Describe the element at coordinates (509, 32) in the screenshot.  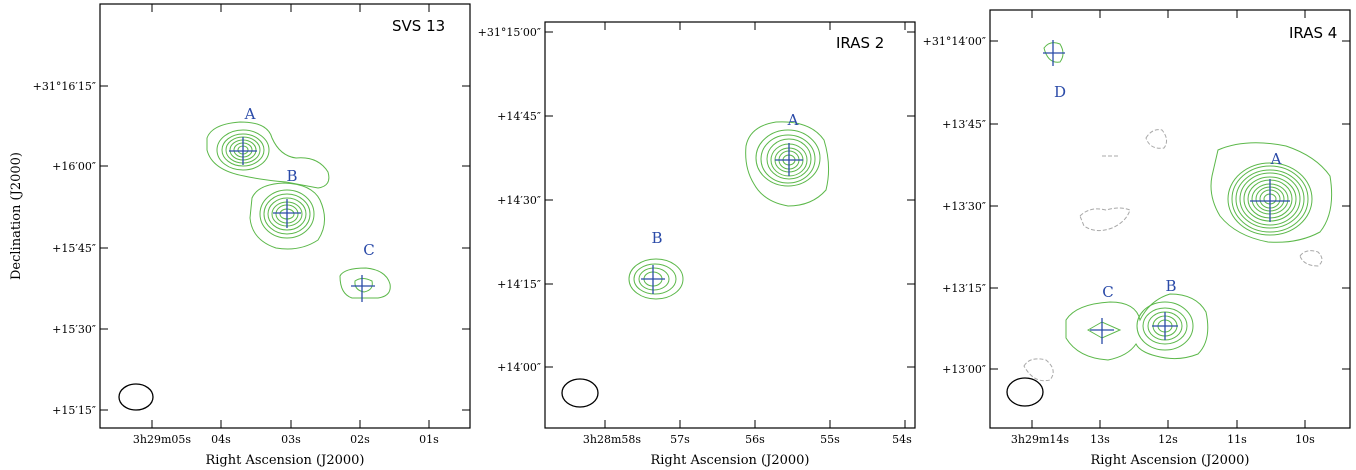
I see `y-tick-label: +31°15′00″` at that location.